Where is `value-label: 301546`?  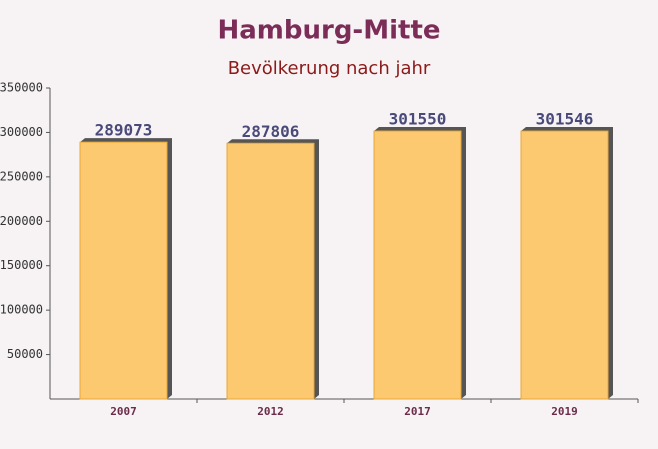 value-label: 301546 is located at coordinates (565, 119).